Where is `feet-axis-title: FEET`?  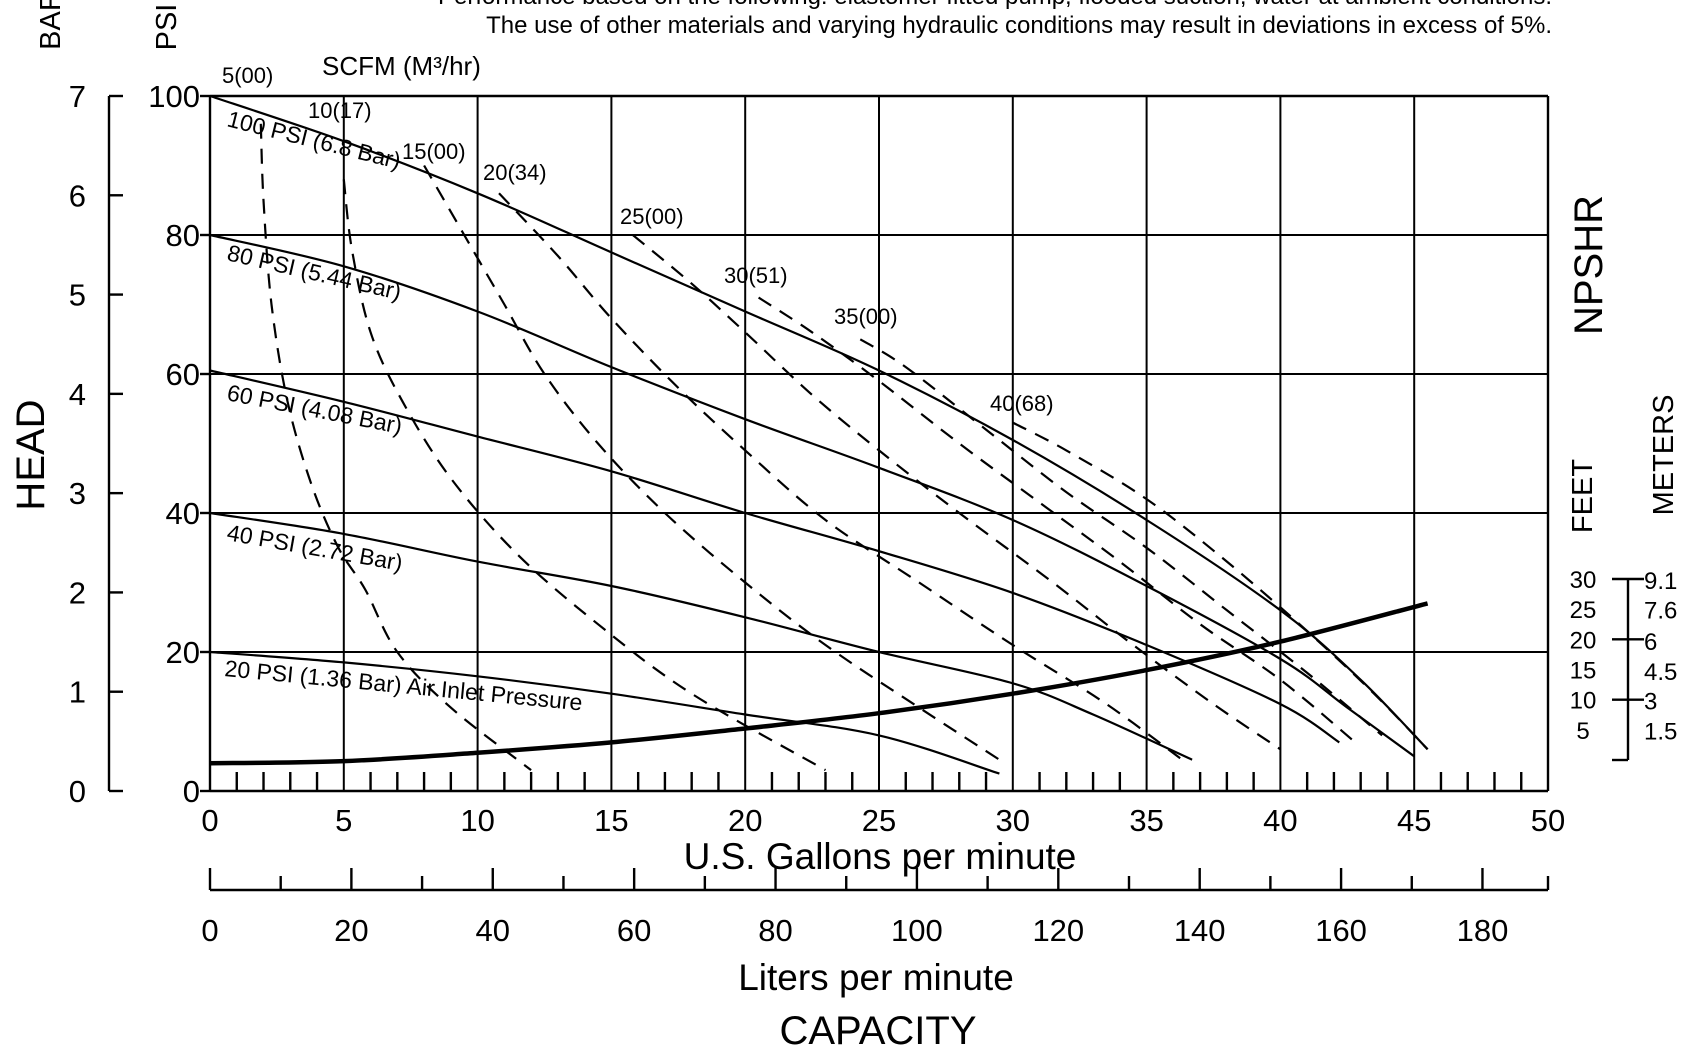
feet-axis-title: FEET is located at coordinates (1583, 496).